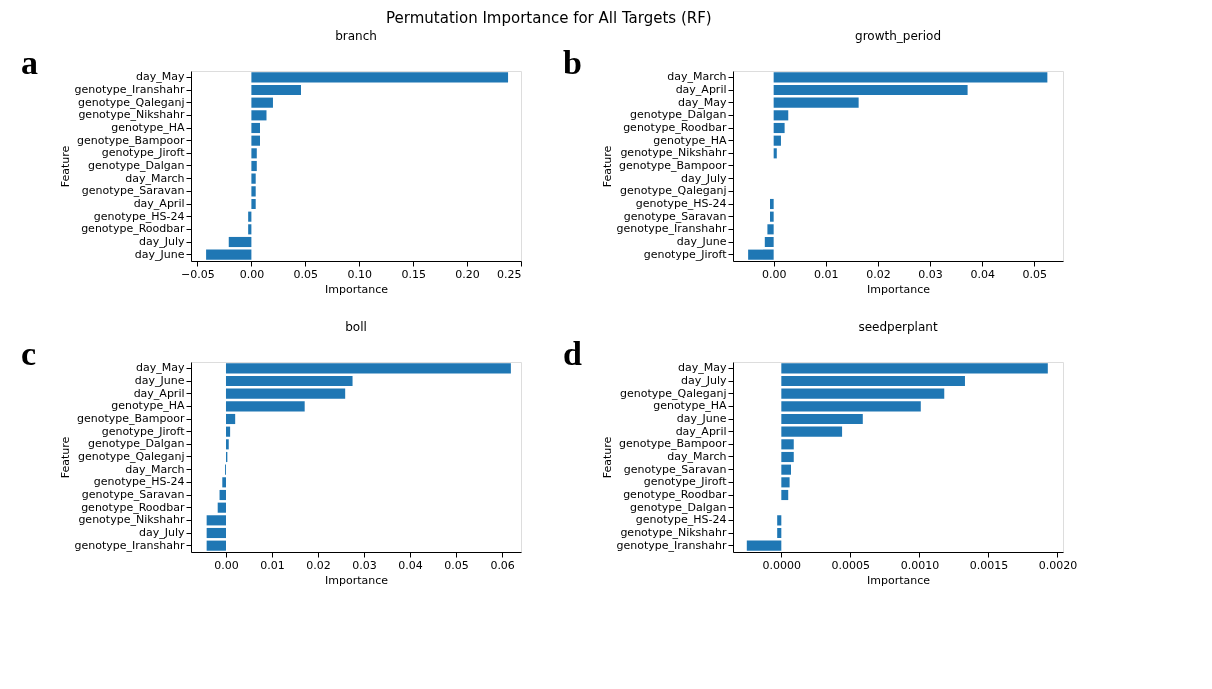 The width and height of the screenshot is (1212, 689). What do you see at coordinates (898, 327) in the screenshot?
I see `chart-title: seedperplant` at bounding box center [898, 327].